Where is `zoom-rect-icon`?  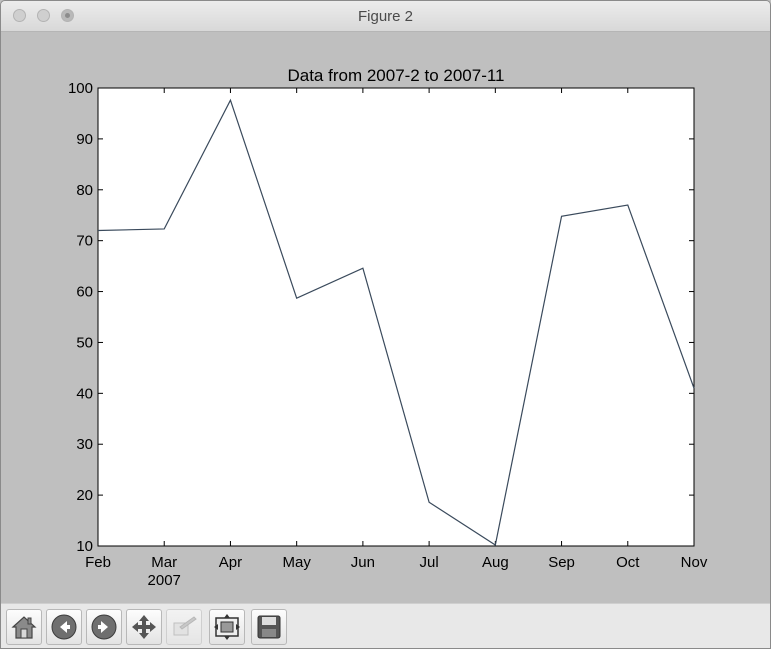 zoom-rect-icon is located at coordinates (185, 626).